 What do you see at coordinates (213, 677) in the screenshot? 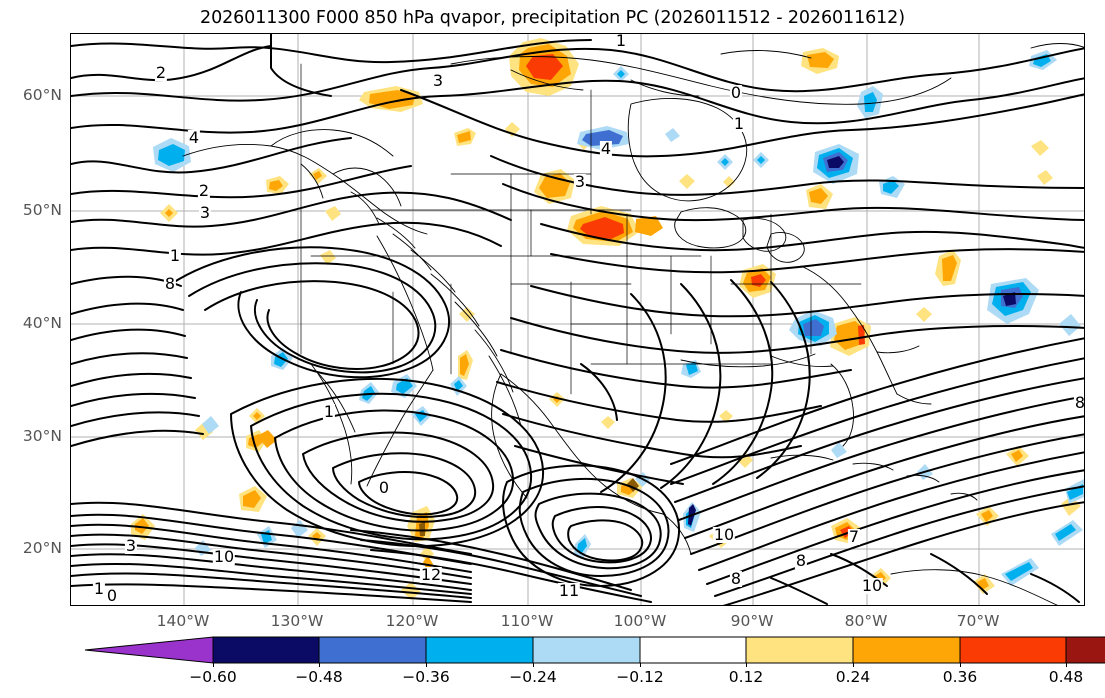
I see `colorbar-tick-0: −0.60` at bounding box center [213, 677].